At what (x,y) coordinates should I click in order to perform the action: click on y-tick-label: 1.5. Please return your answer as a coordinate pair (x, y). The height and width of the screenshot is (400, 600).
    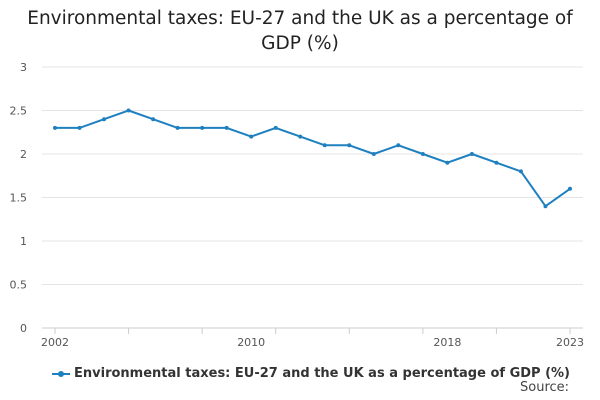
    Looking at the image, I should click on (19, 198).